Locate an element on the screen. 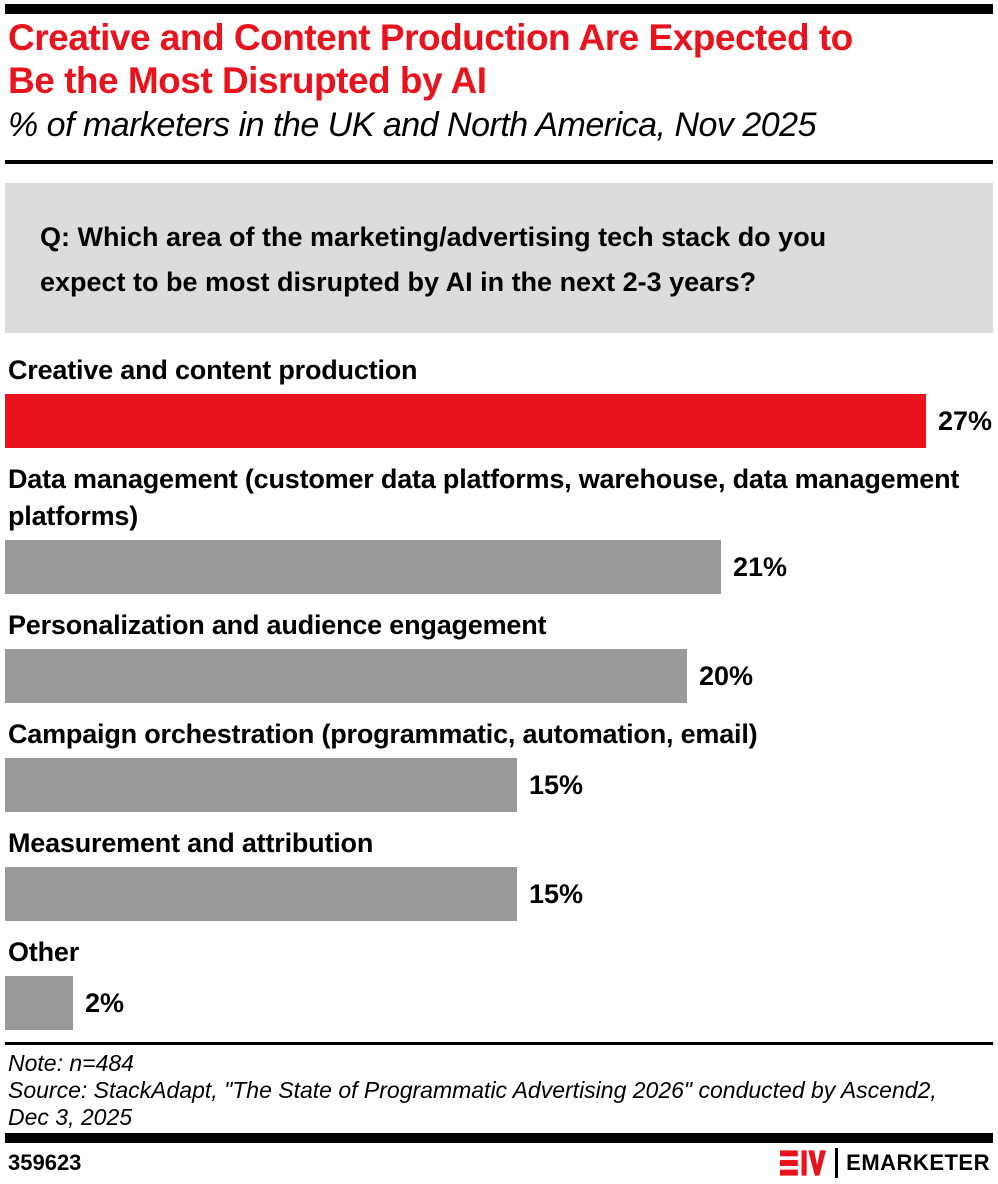 This screenshot has width=998, height=1184. bar-value: 27% is located at coordinates (965, 420).